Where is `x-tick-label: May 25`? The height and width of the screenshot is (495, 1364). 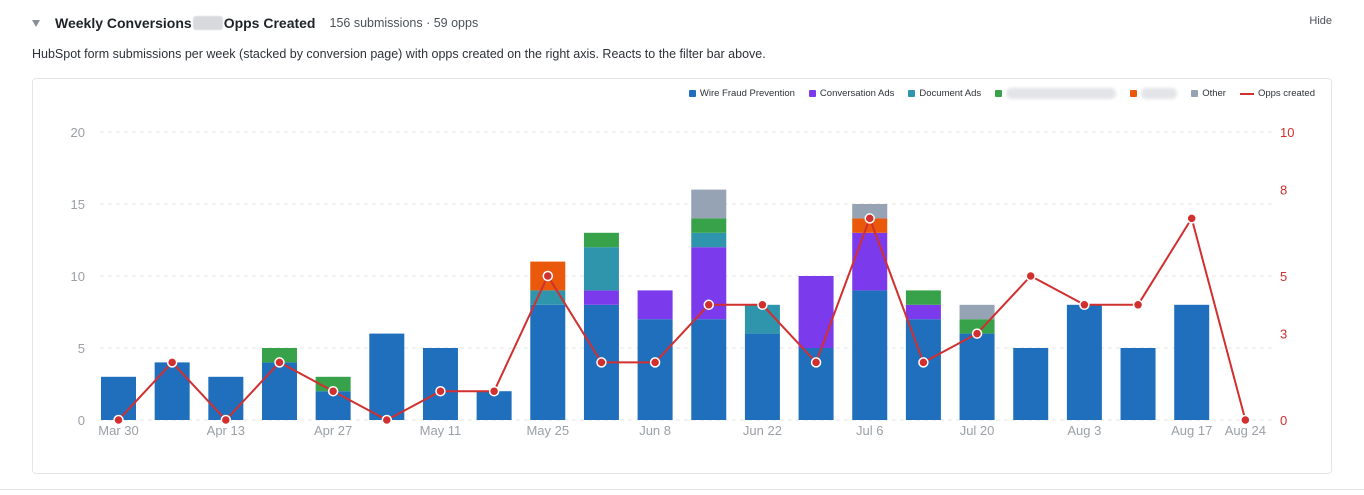 x-tick-label: May 25 is located at coordinates (547, 430).